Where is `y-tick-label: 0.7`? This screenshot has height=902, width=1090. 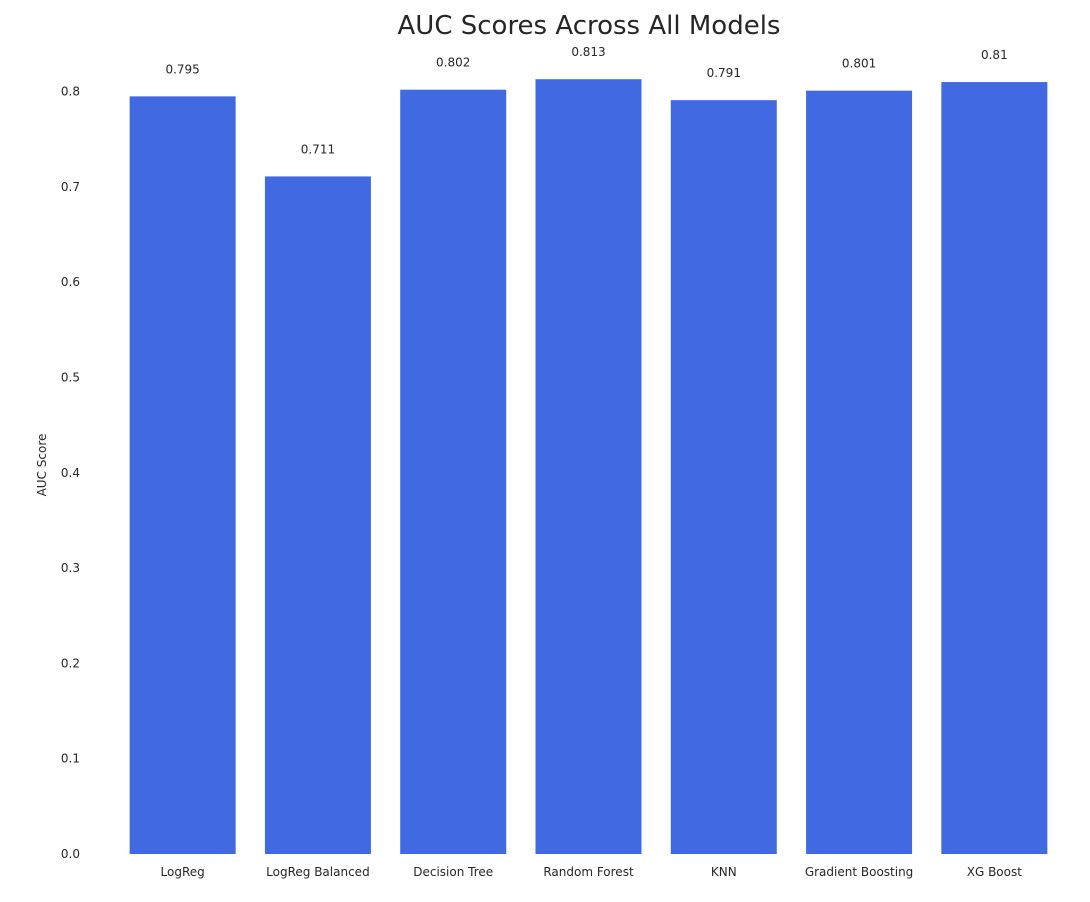 y-tick-label: 0.7 is located at coordinates (70, 187).